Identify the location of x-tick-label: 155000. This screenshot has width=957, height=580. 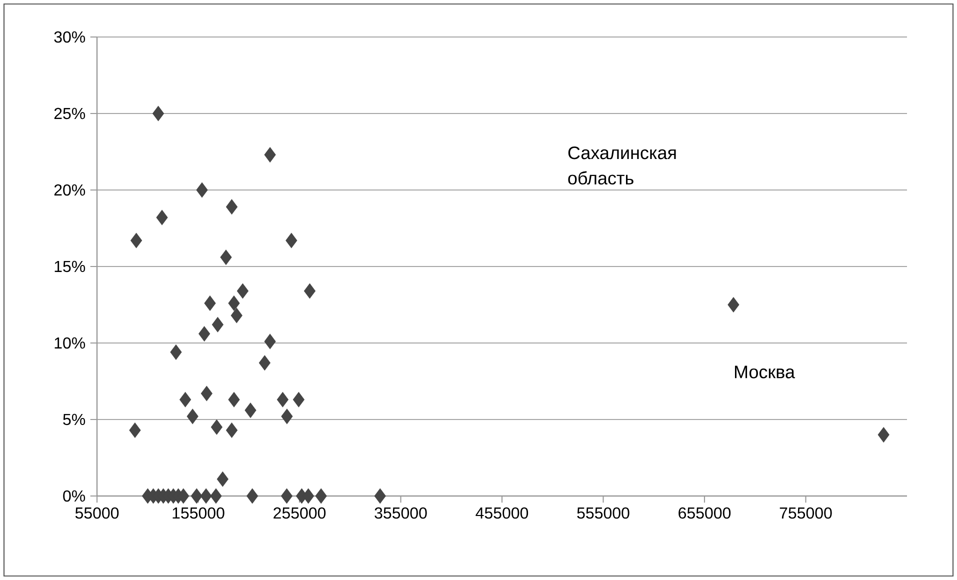
(198, 513).